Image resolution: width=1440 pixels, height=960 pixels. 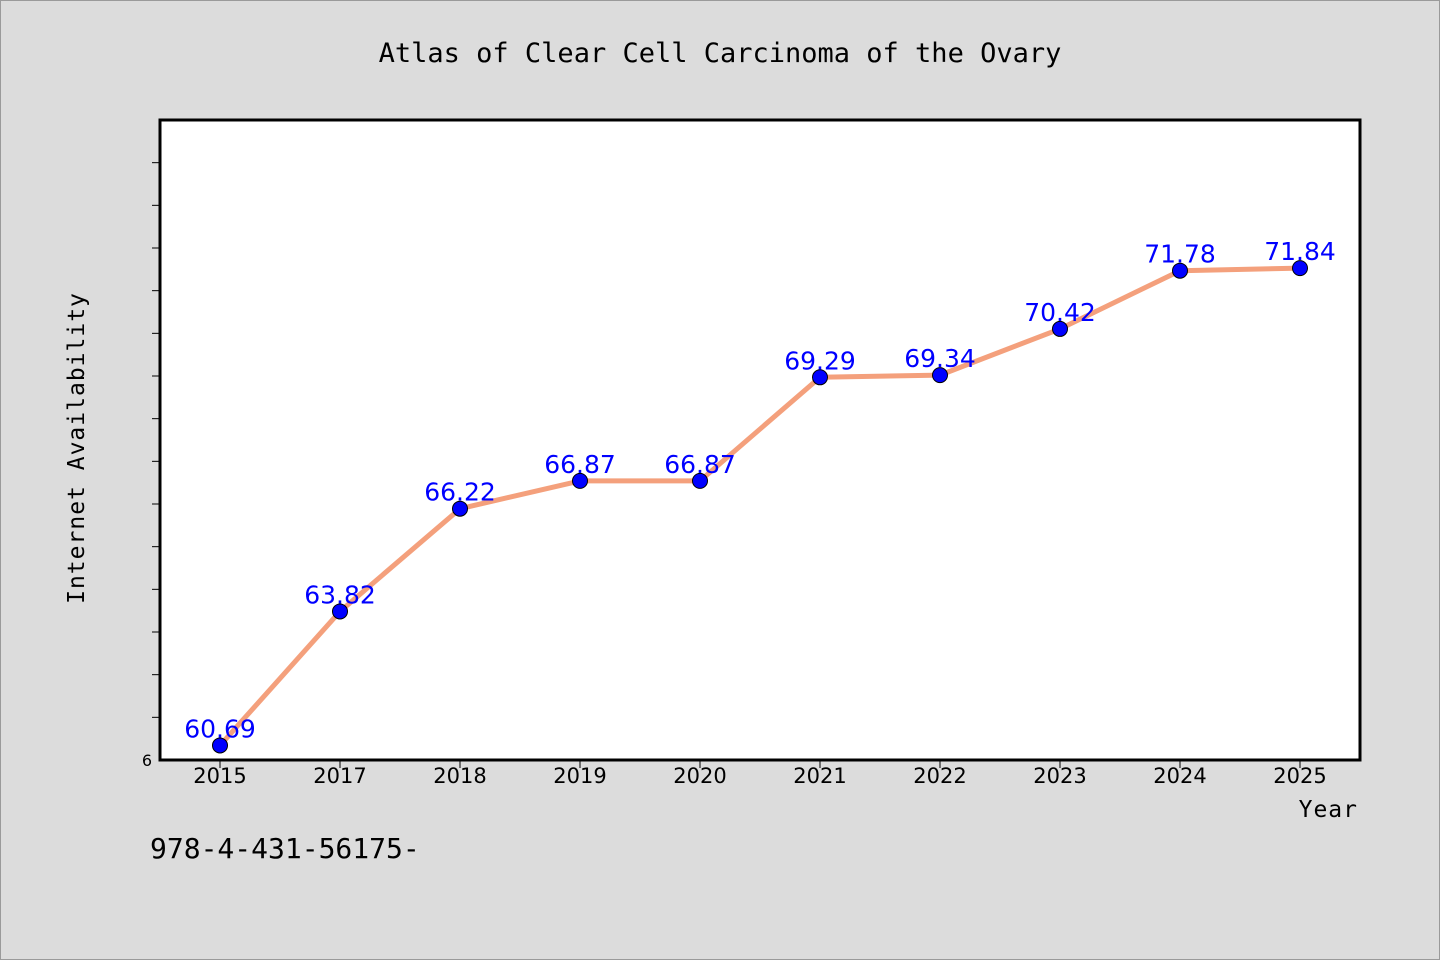 I want to click on x-tick-label: 2022, so click(x=939, y=776).